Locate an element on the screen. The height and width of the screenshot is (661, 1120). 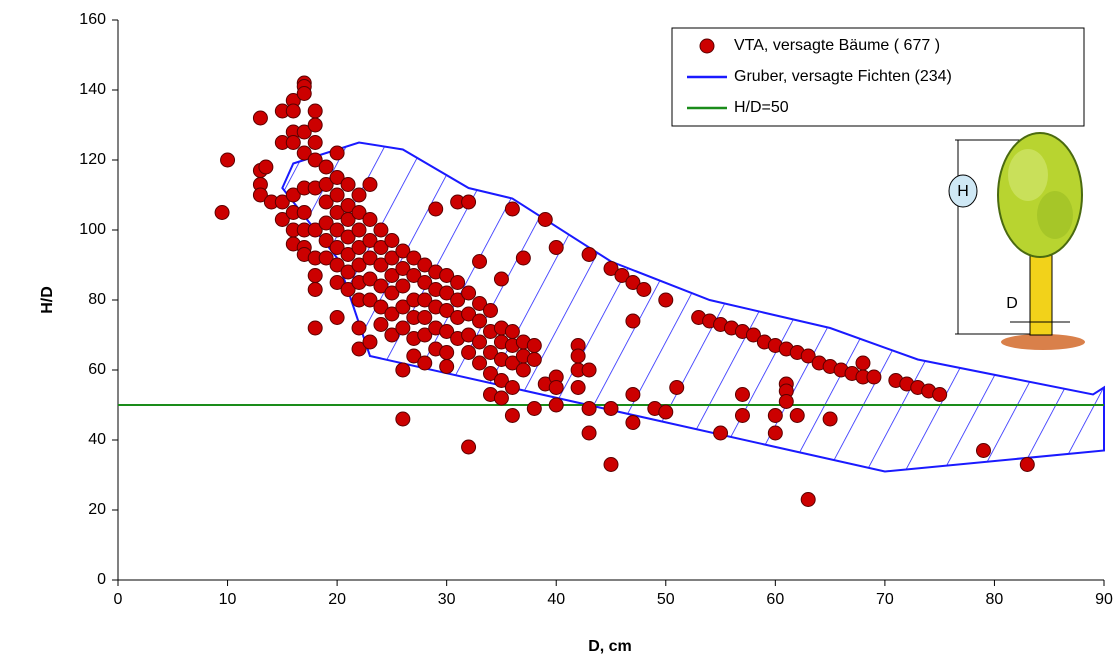
x-axis-title: D, cm is located at coordinates (610, 646).